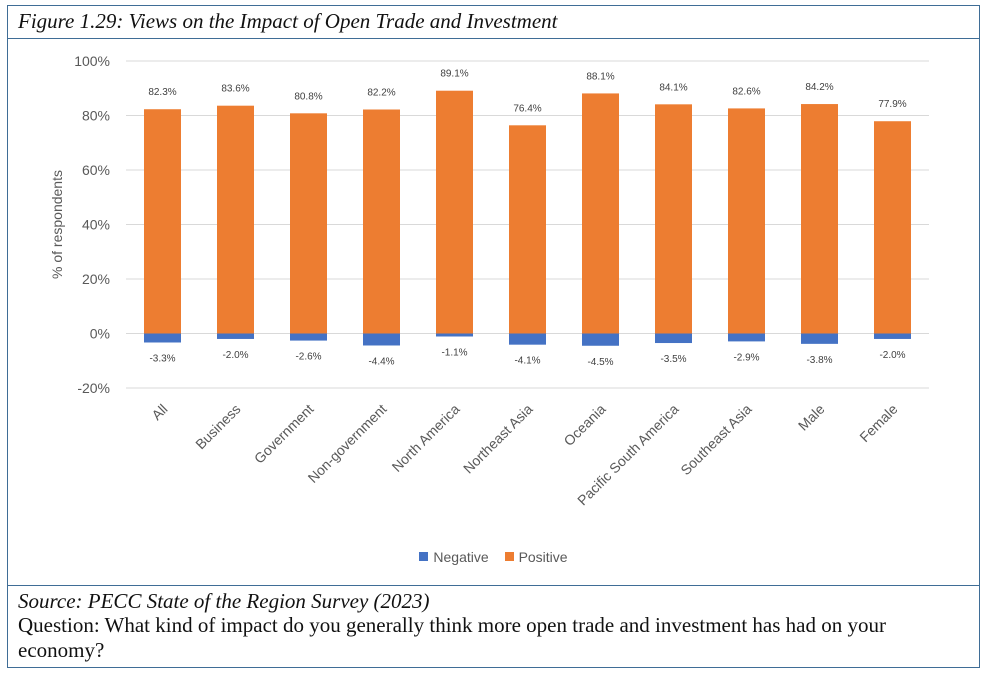 This screenshot has height=673, width=987. What do you see at coordinates (162, 92) in the screenshot?
I see `data-label-positive: 82.3%` at bounding box center [162, 92].